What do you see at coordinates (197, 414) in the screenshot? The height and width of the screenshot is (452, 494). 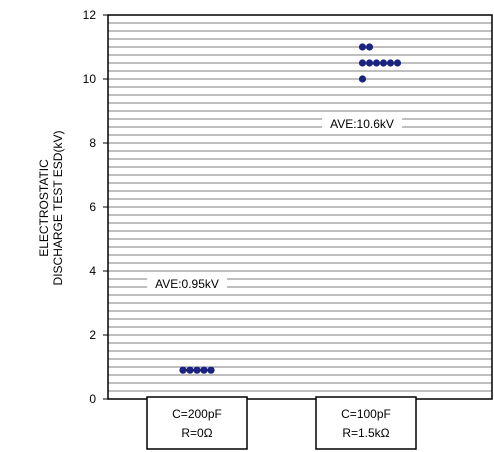 I see `category-label-line: C=200pF` at bounding box center [197, 414].